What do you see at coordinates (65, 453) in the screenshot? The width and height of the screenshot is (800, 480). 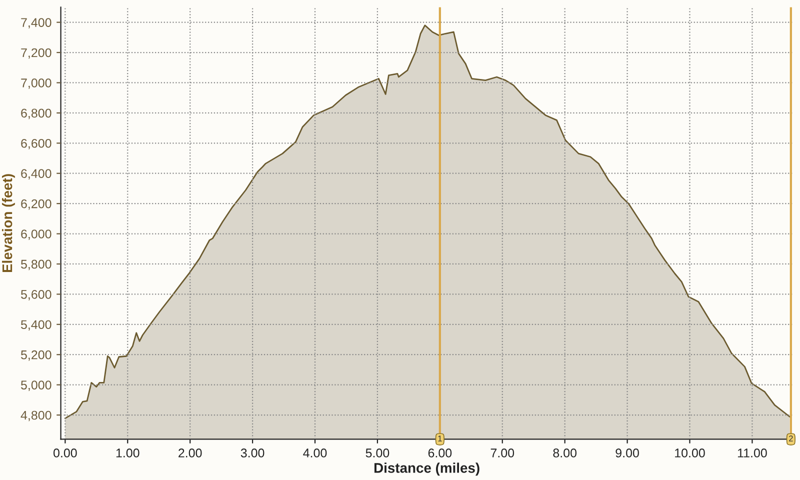 I see `x-tick-label: 0.00` at bounding box center [65, 453].